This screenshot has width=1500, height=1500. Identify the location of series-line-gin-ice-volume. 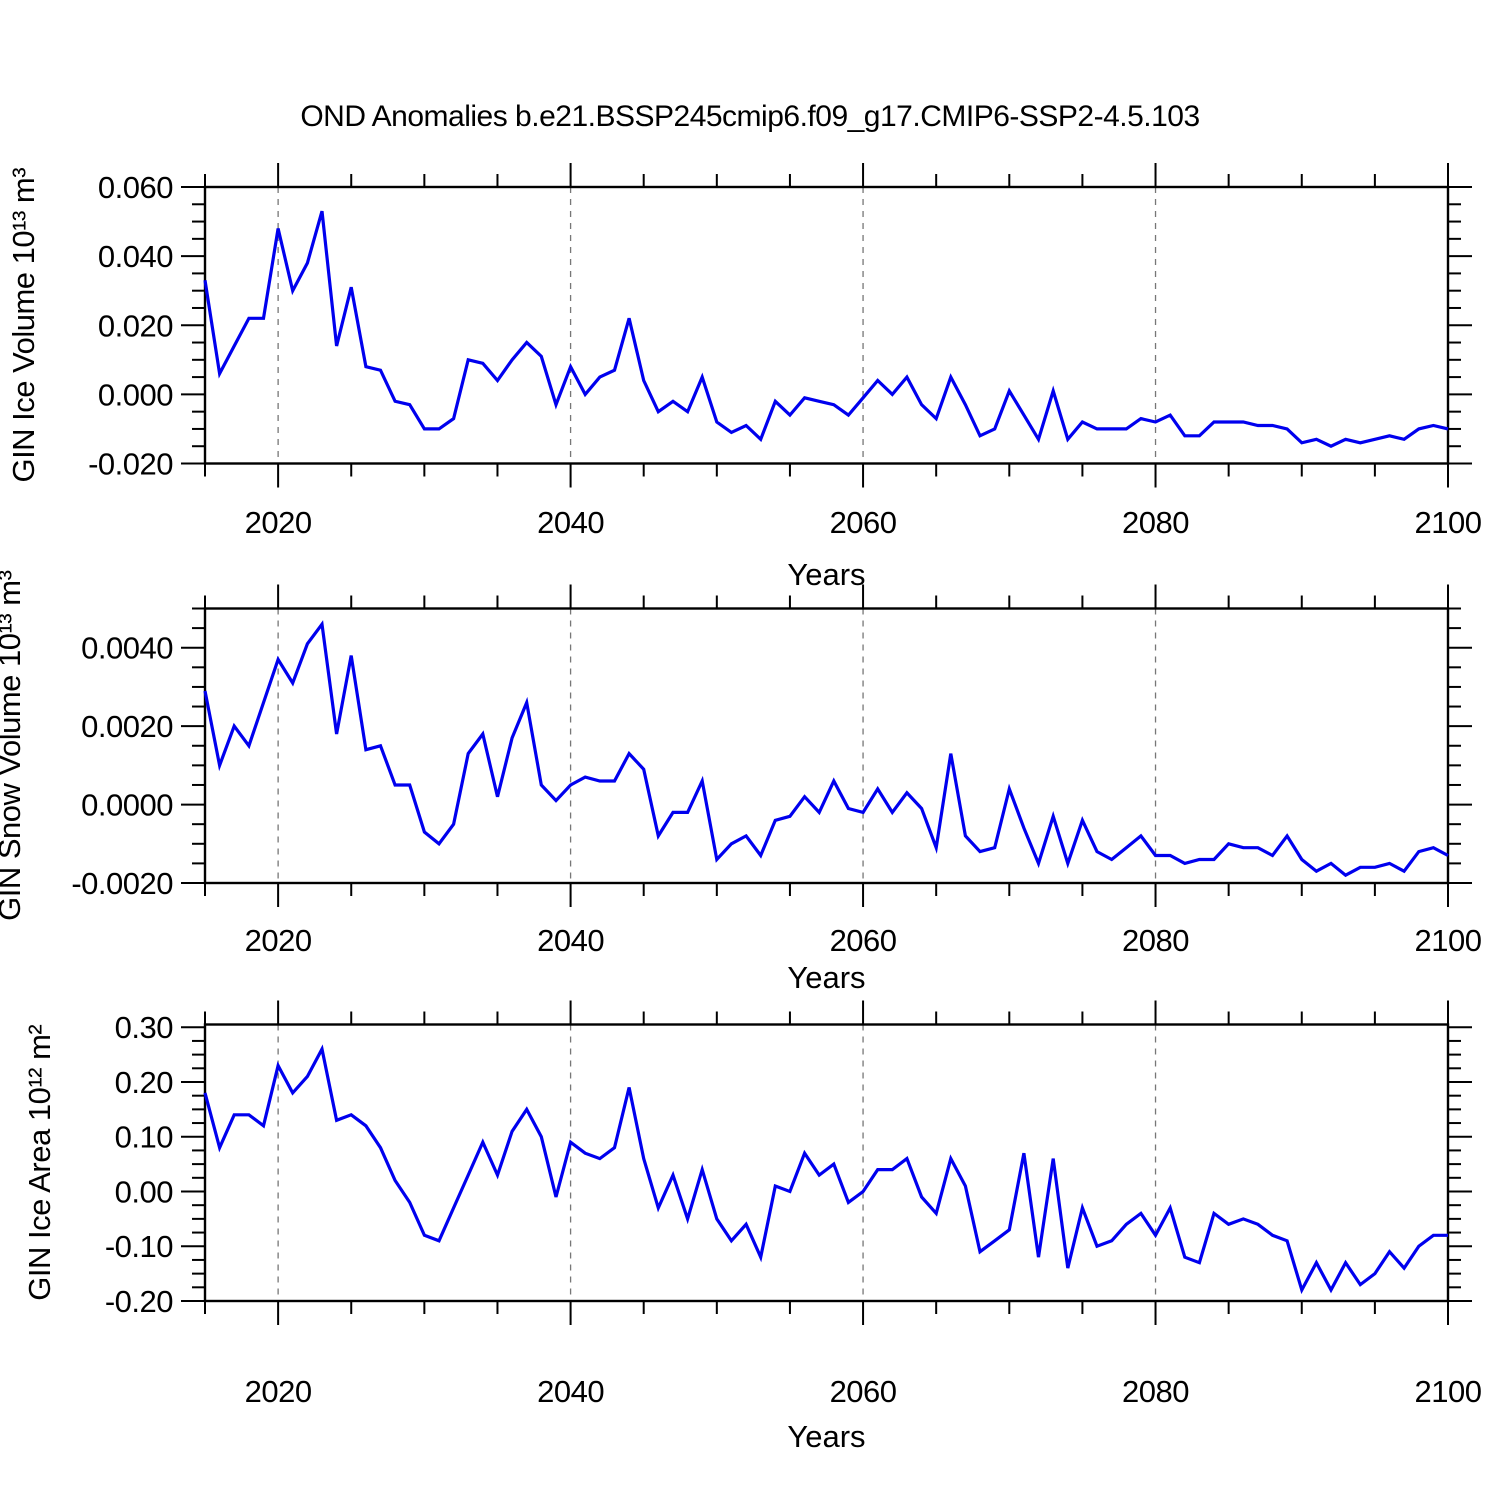
(826, 329).